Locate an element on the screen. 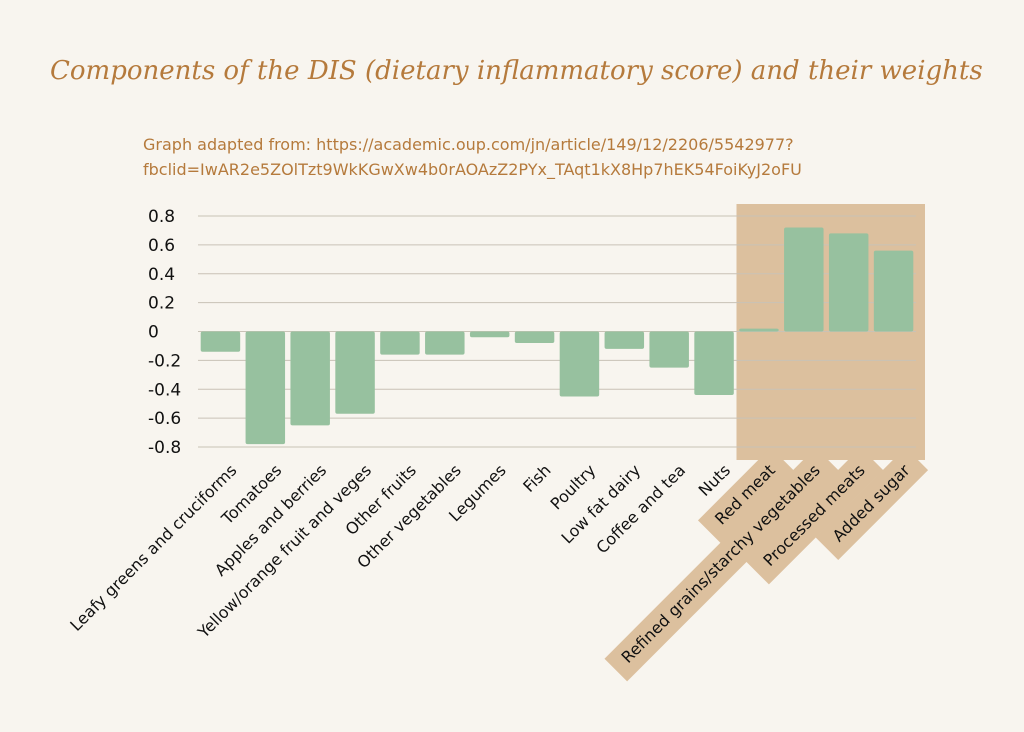 Image resolution: width=1024 pixels, height=732 pixels. category-label-group: Fish is located at coordinates (536, 478).